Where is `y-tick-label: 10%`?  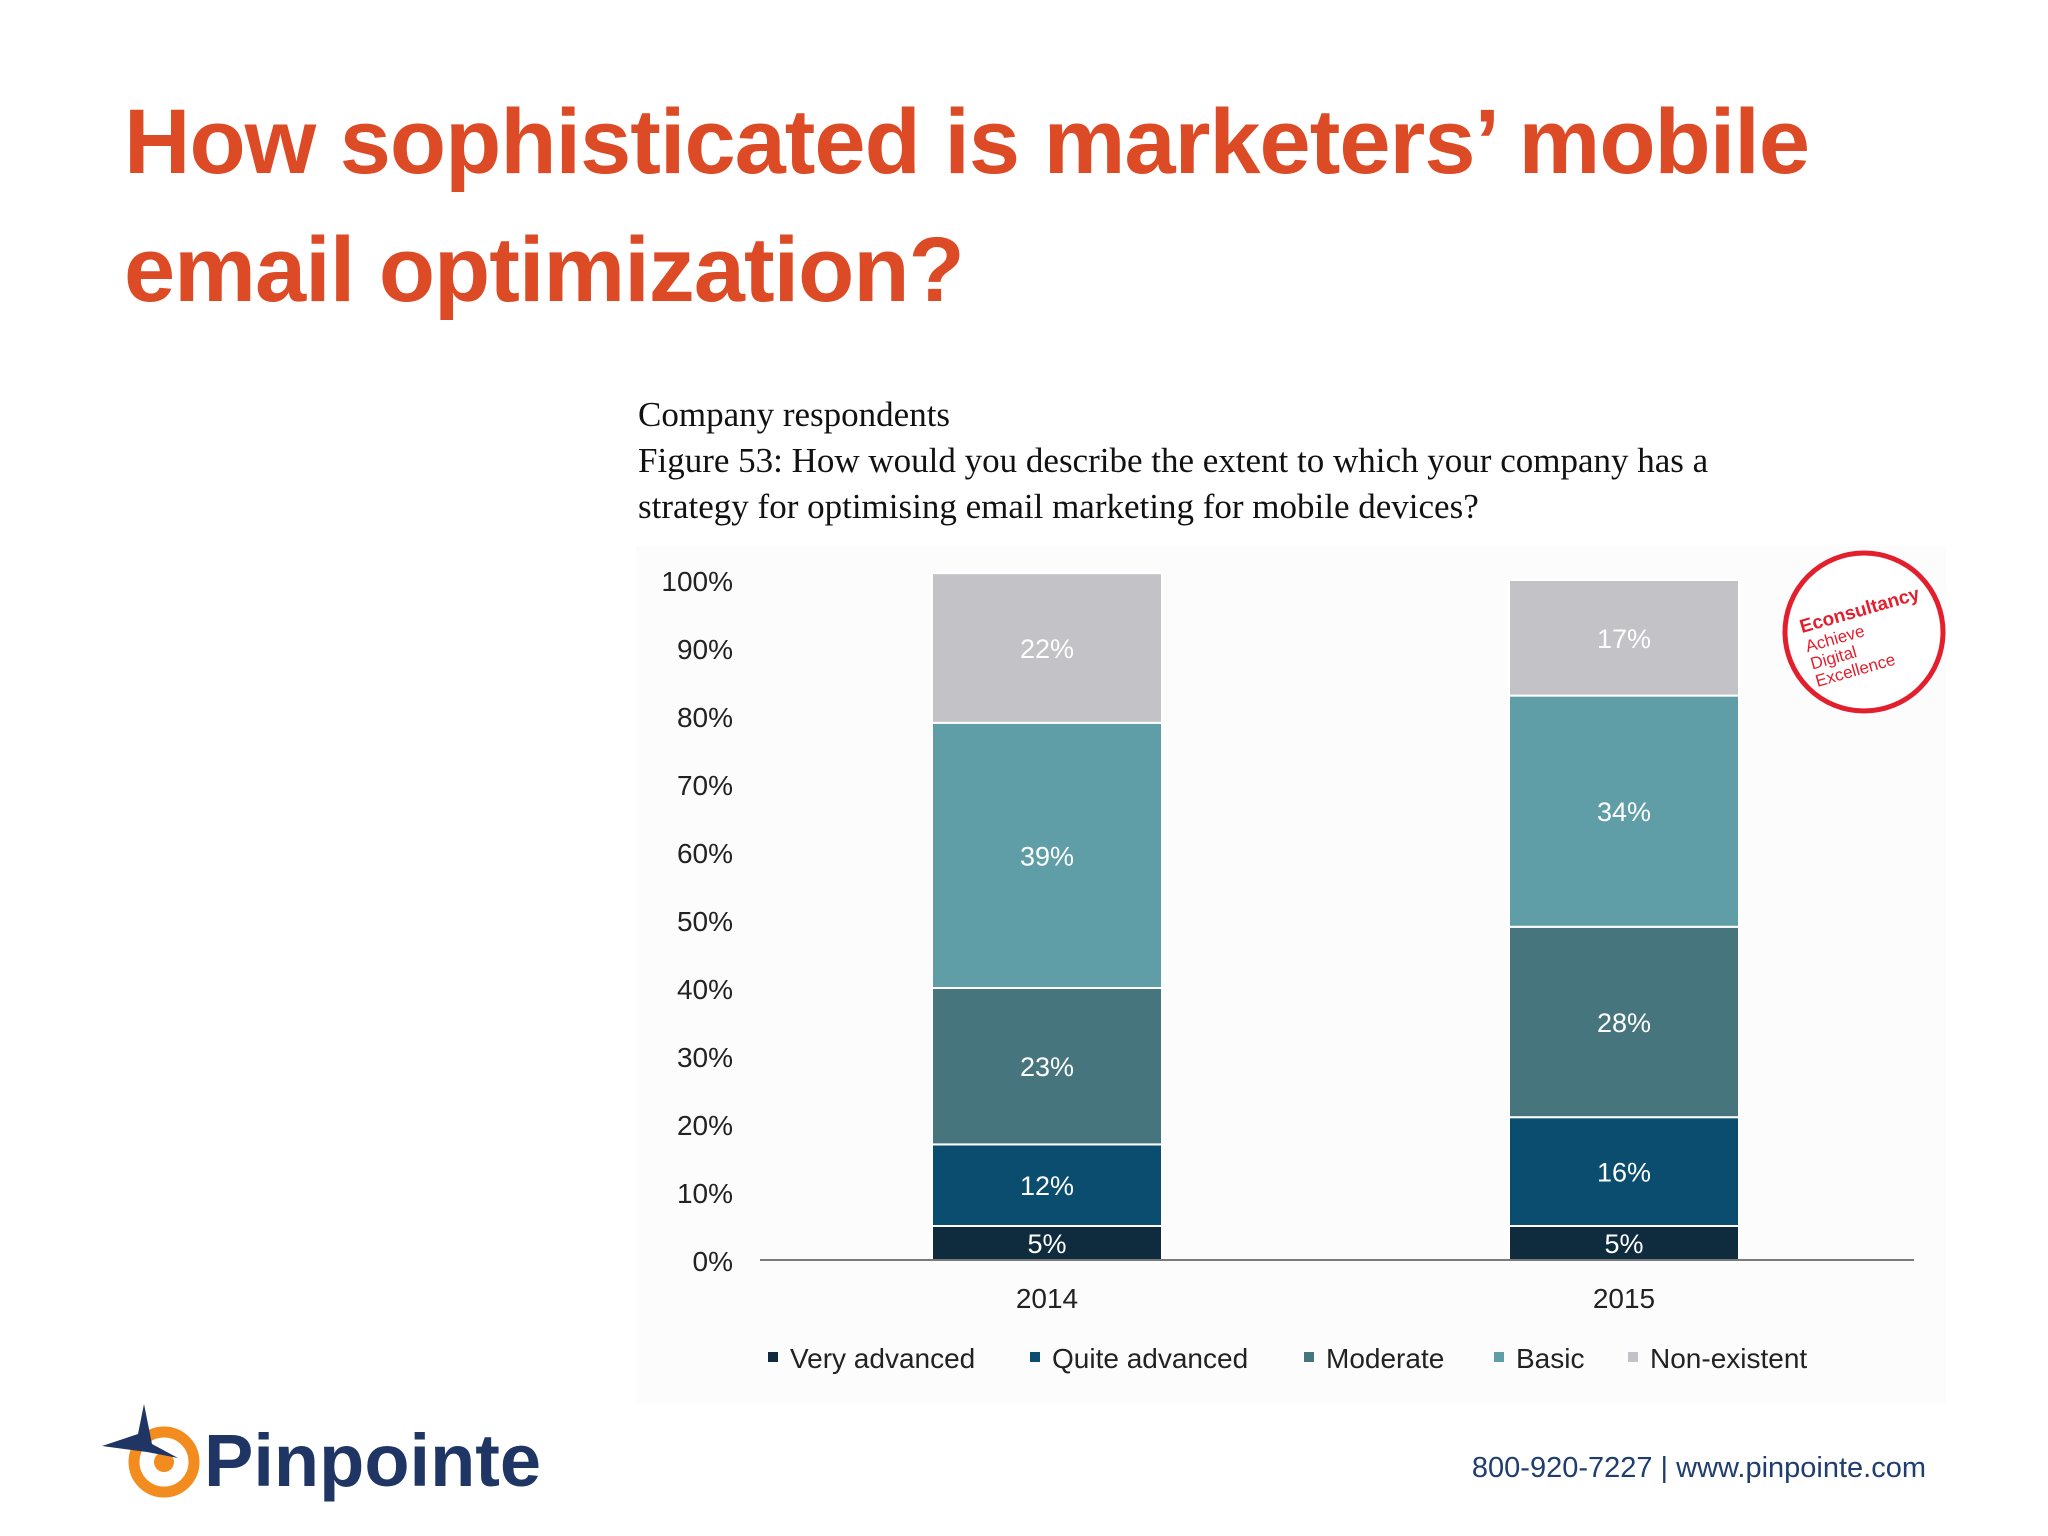 y-tick-label: 10% is located at coordinates (705, 1193).